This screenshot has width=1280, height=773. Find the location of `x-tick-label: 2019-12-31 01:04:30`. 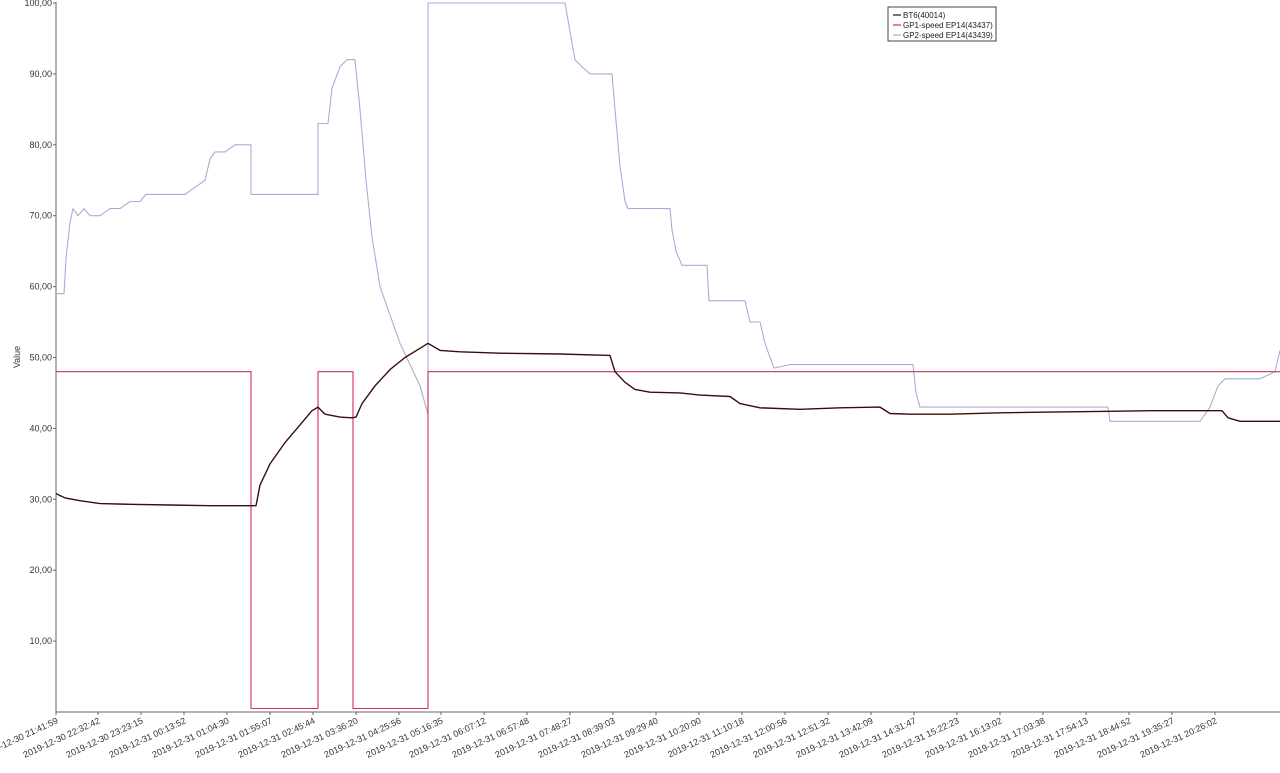

x-tick-label: 2019-12-31 01:04:30 is located at coordinates (191, 737).